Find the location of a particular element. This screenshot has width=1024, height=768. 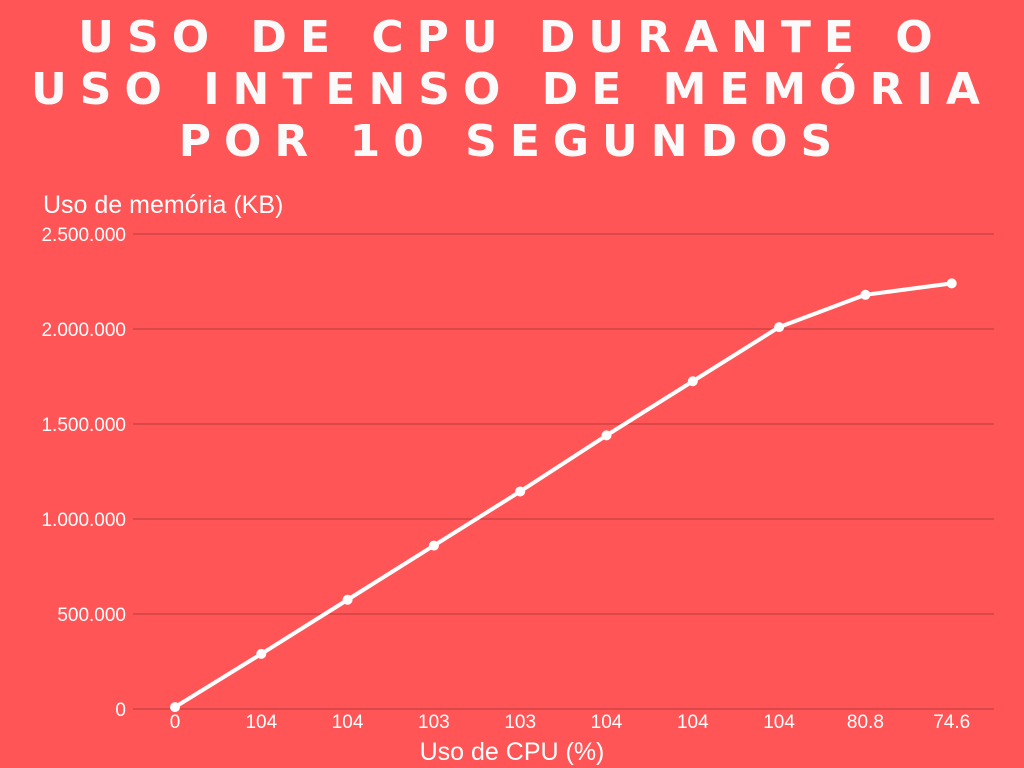

y-tick-label: 1.500.000 is located at coordinates (83, 425).